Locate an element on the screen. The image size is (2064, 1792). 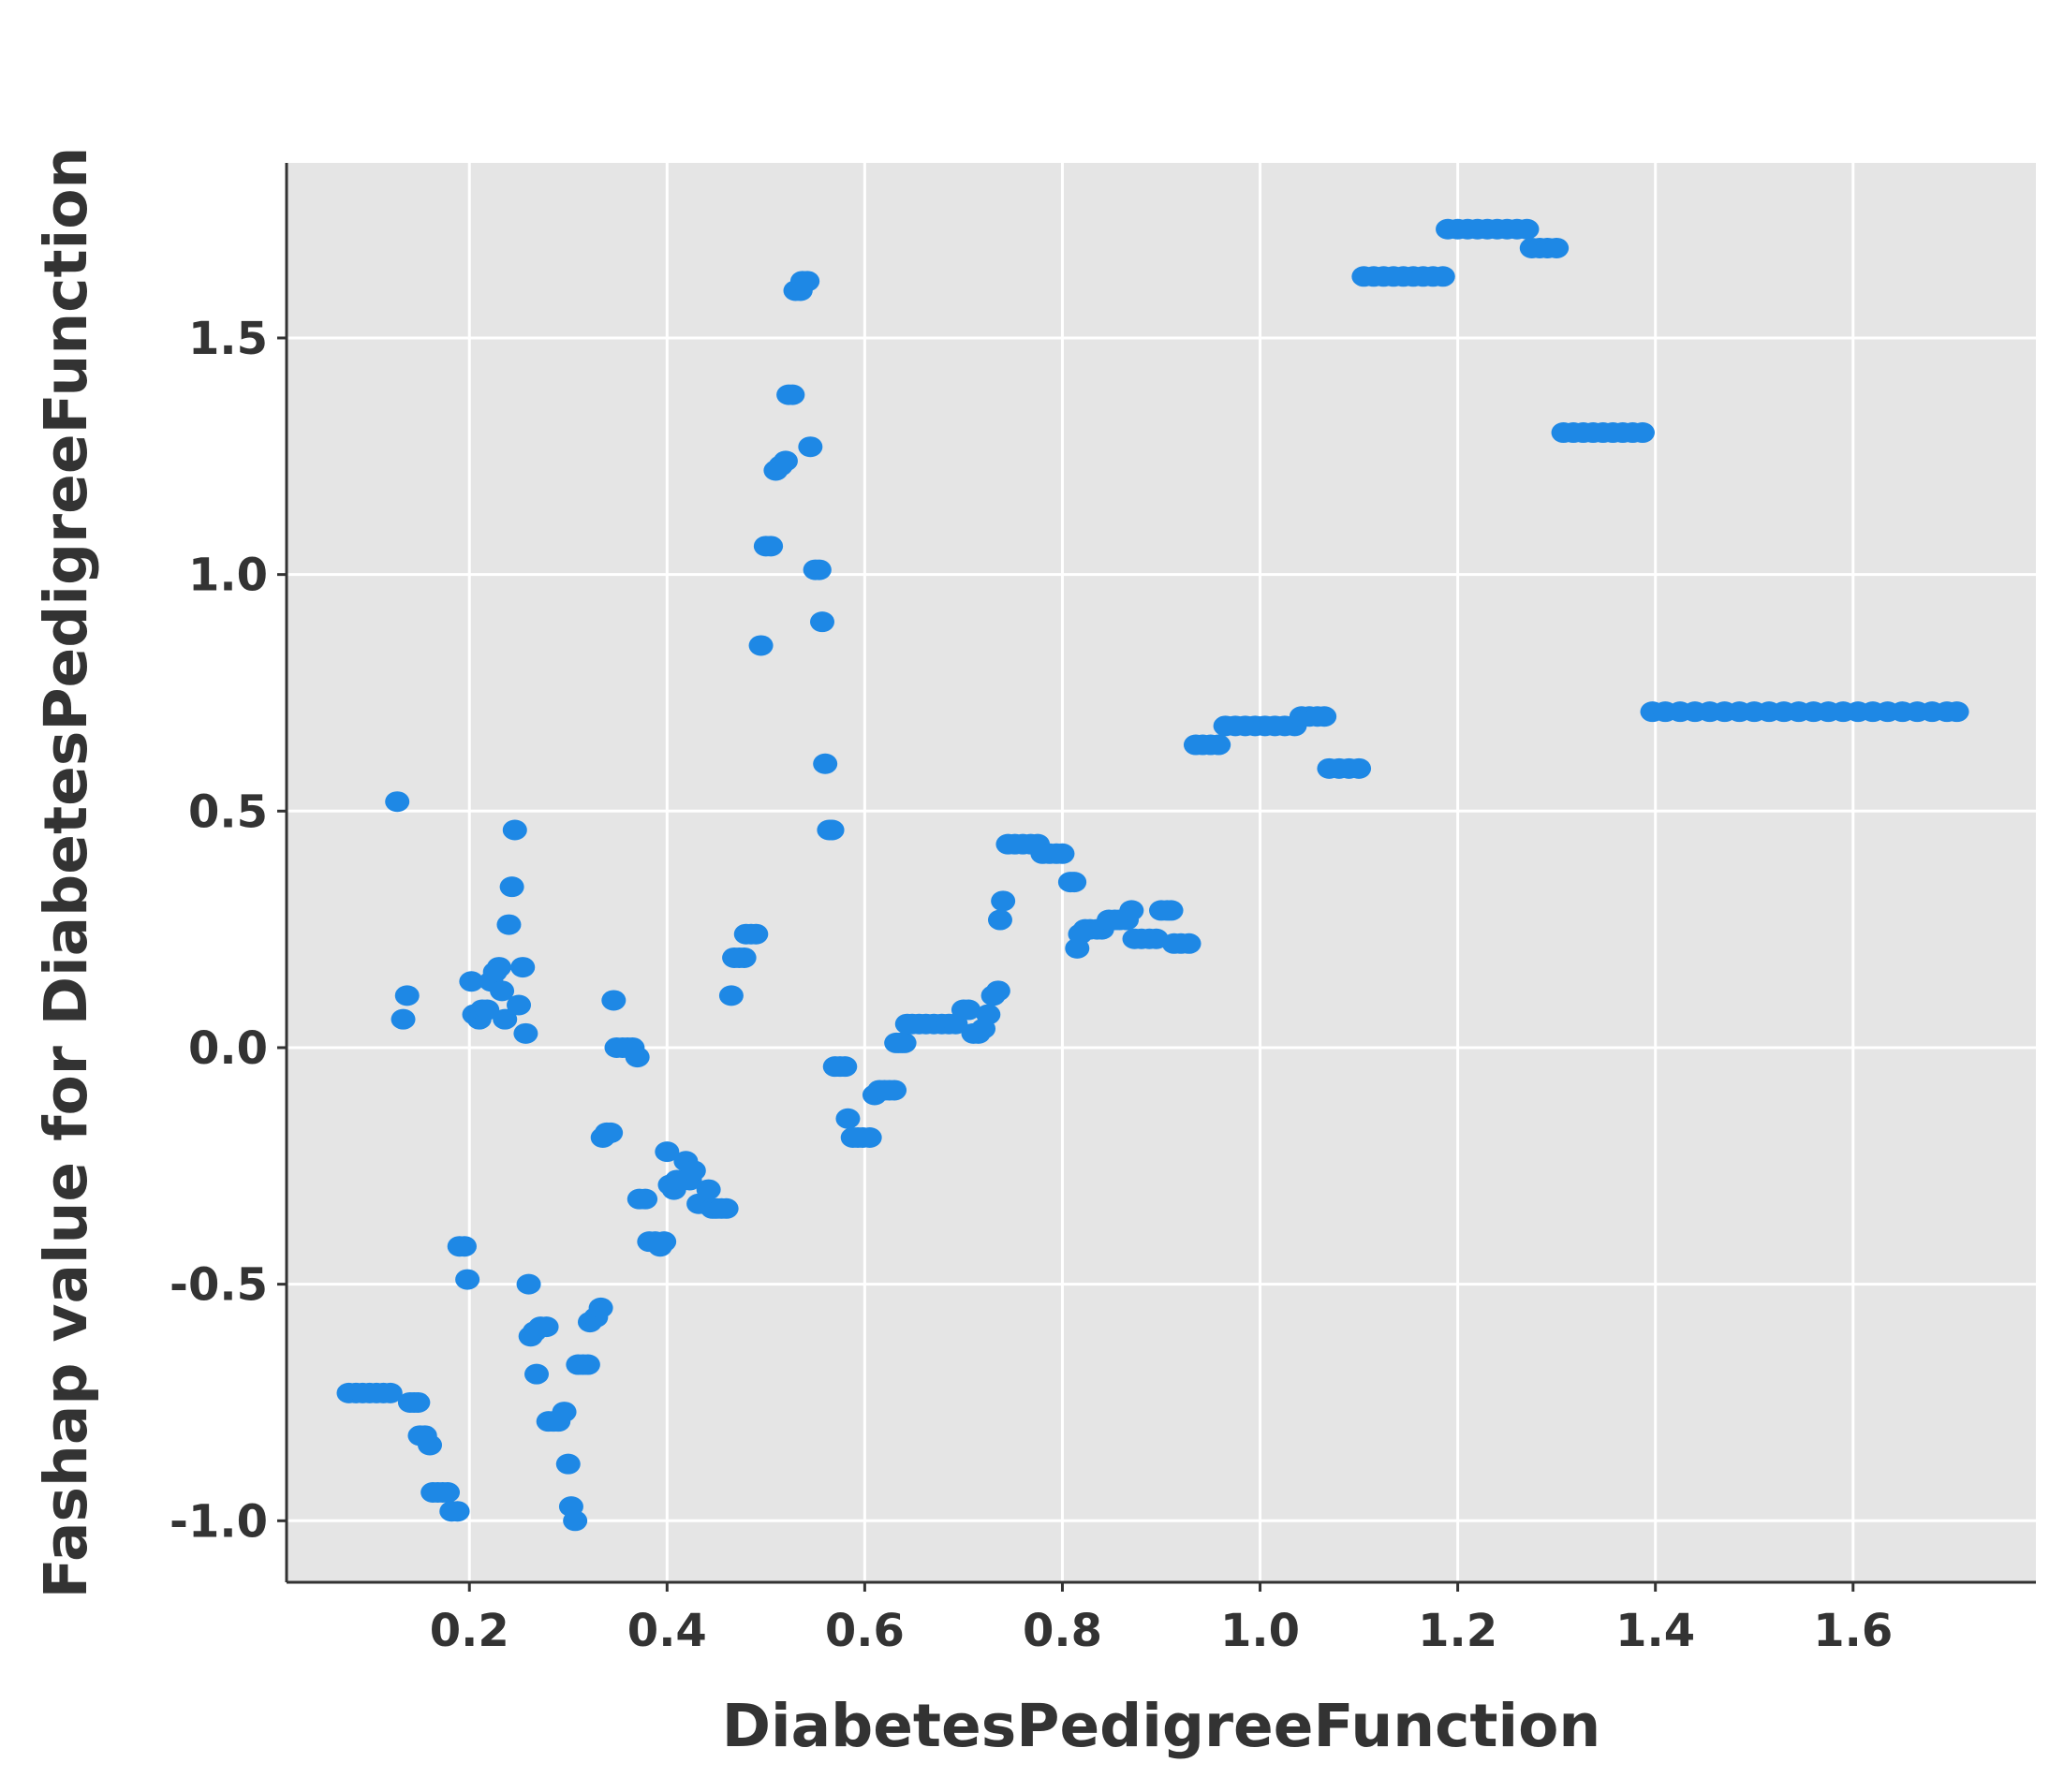
x-tick-label: 0.8 is located at coordinates (1062, 1631).